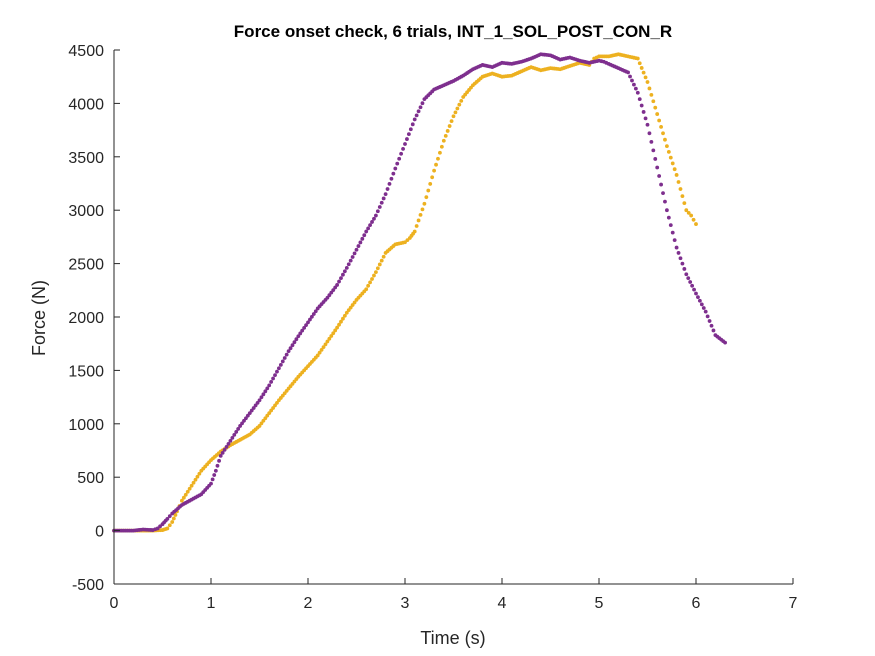  I want to click on x-axis-label: Time (s), so click(452, 638).